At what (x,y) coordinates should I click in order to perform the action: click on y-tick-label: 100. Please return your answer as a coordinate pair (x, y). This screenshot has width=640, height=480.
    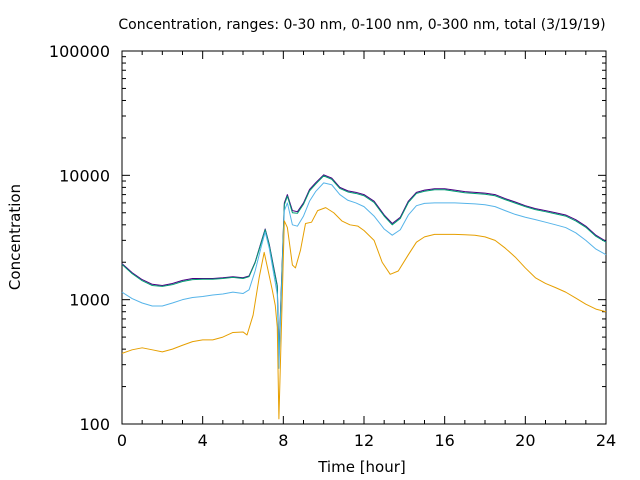
    Looking at the image, I should click on (94, 424).